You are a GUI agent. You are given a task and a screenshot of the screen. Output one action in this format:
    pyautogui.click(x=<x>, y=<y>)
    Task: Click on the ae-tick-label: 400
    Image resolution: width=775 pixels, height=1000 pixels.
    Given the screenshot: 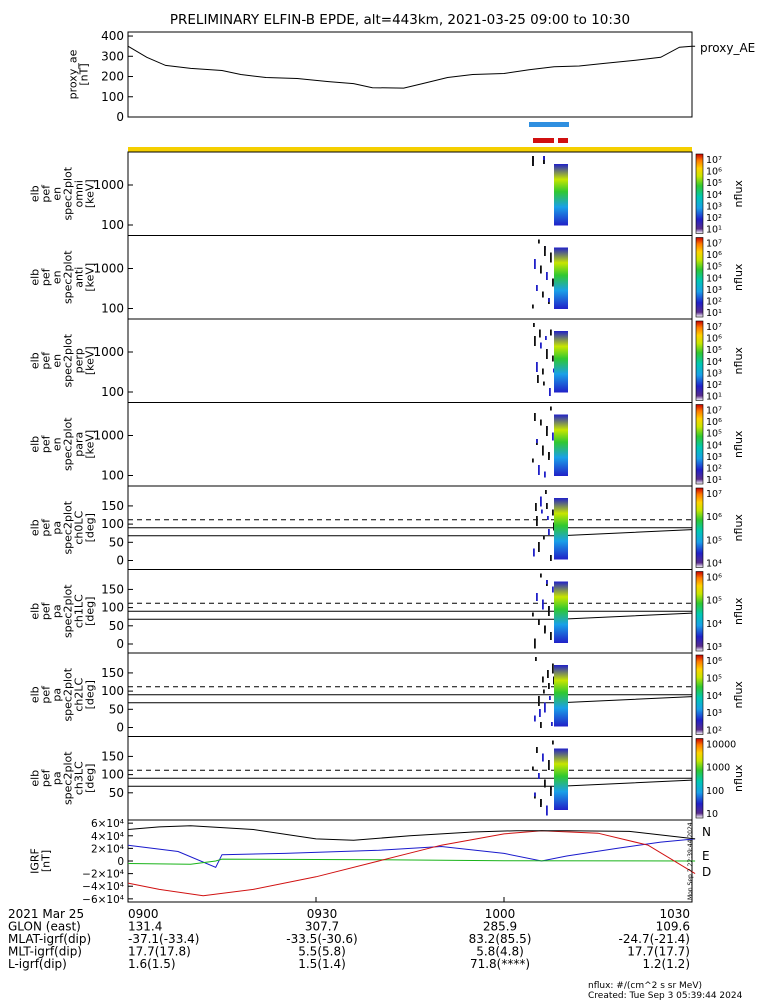 What is the action you would take?
    pyautogui.click(x=112, y=36)
    